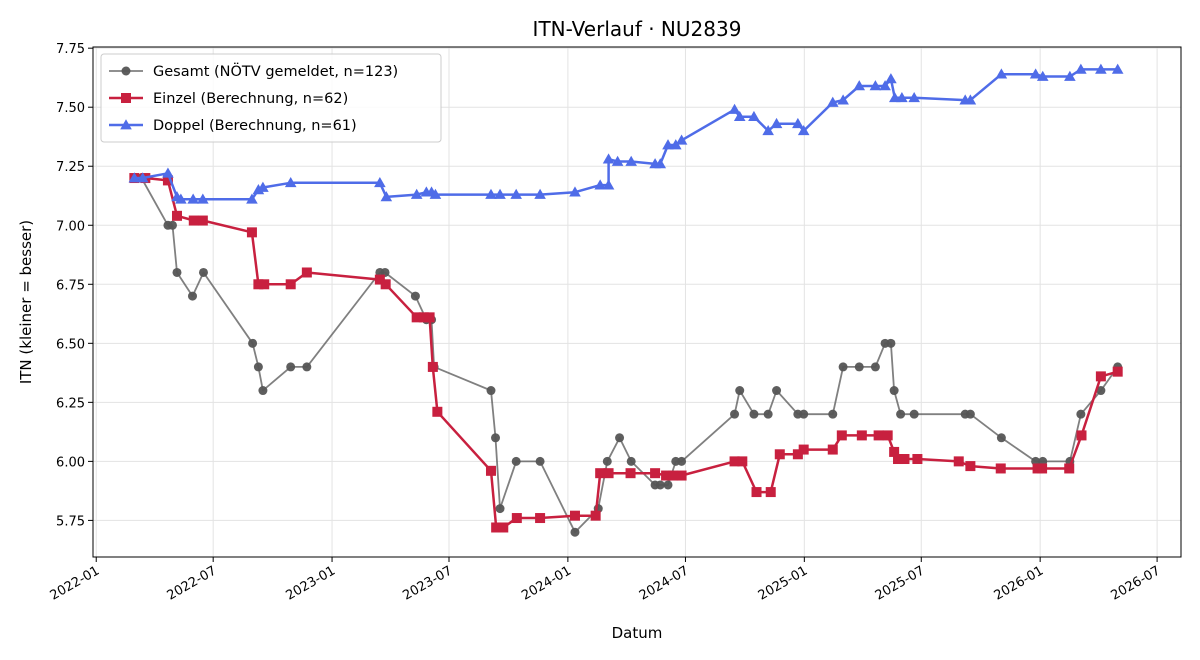  What do you see at coordinates (637, 29) in the screenshot?
I see `chart-title: ITN-Verlauf · NU2839` at bounding box center [637, 29].